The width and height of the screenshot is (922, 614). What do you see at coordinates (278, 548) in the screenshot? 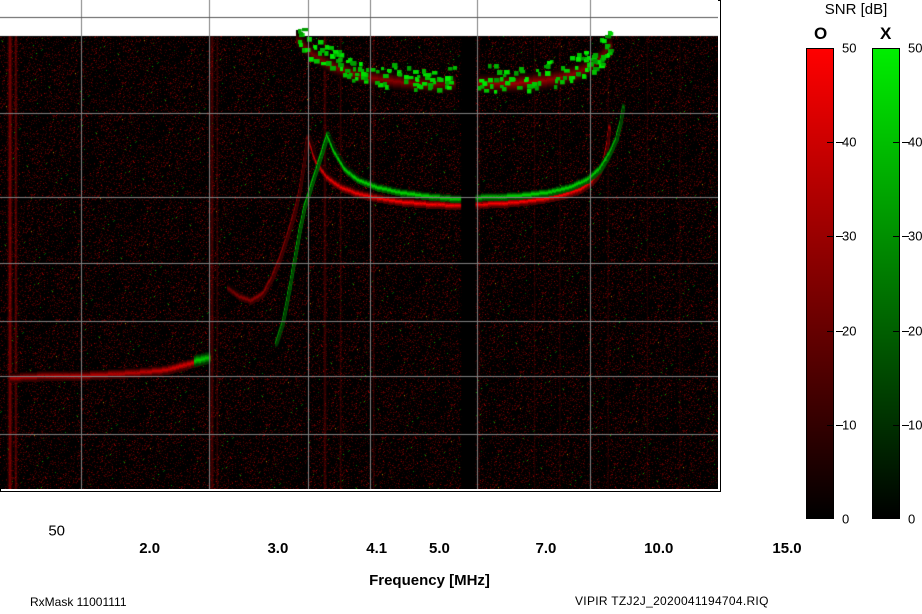
I see `x-tick-label: 3.0` at bounding box center [278, 548].